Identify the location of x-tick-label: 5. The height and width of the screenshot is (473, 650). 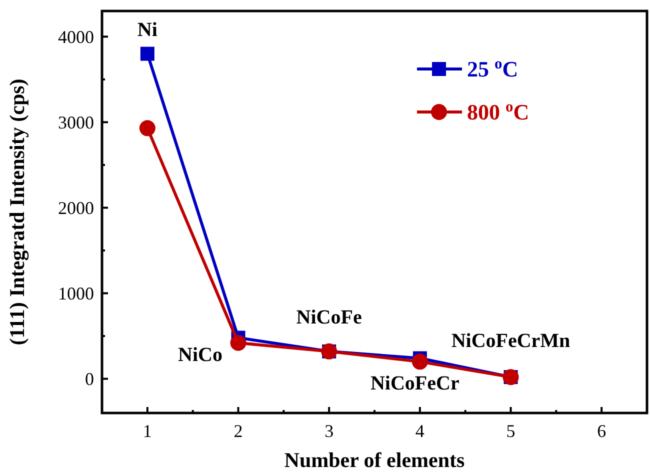
(511, 431).